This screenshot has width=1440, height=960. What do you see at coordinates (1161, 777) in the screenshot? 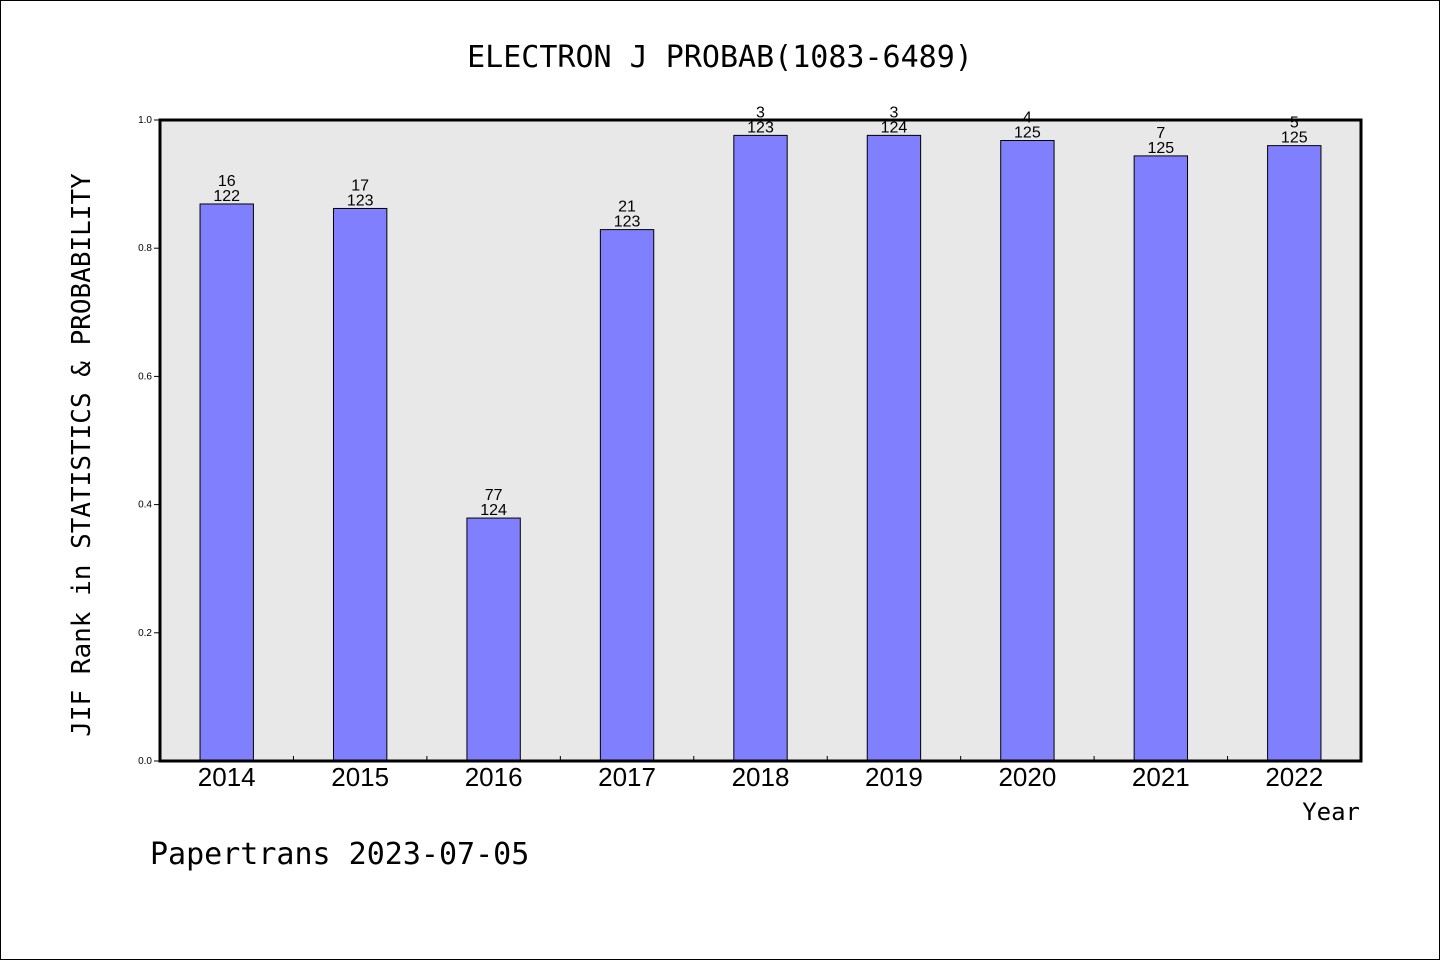
I see `x-tick-label-2021: 2021` at bounding box center [1161, 777].